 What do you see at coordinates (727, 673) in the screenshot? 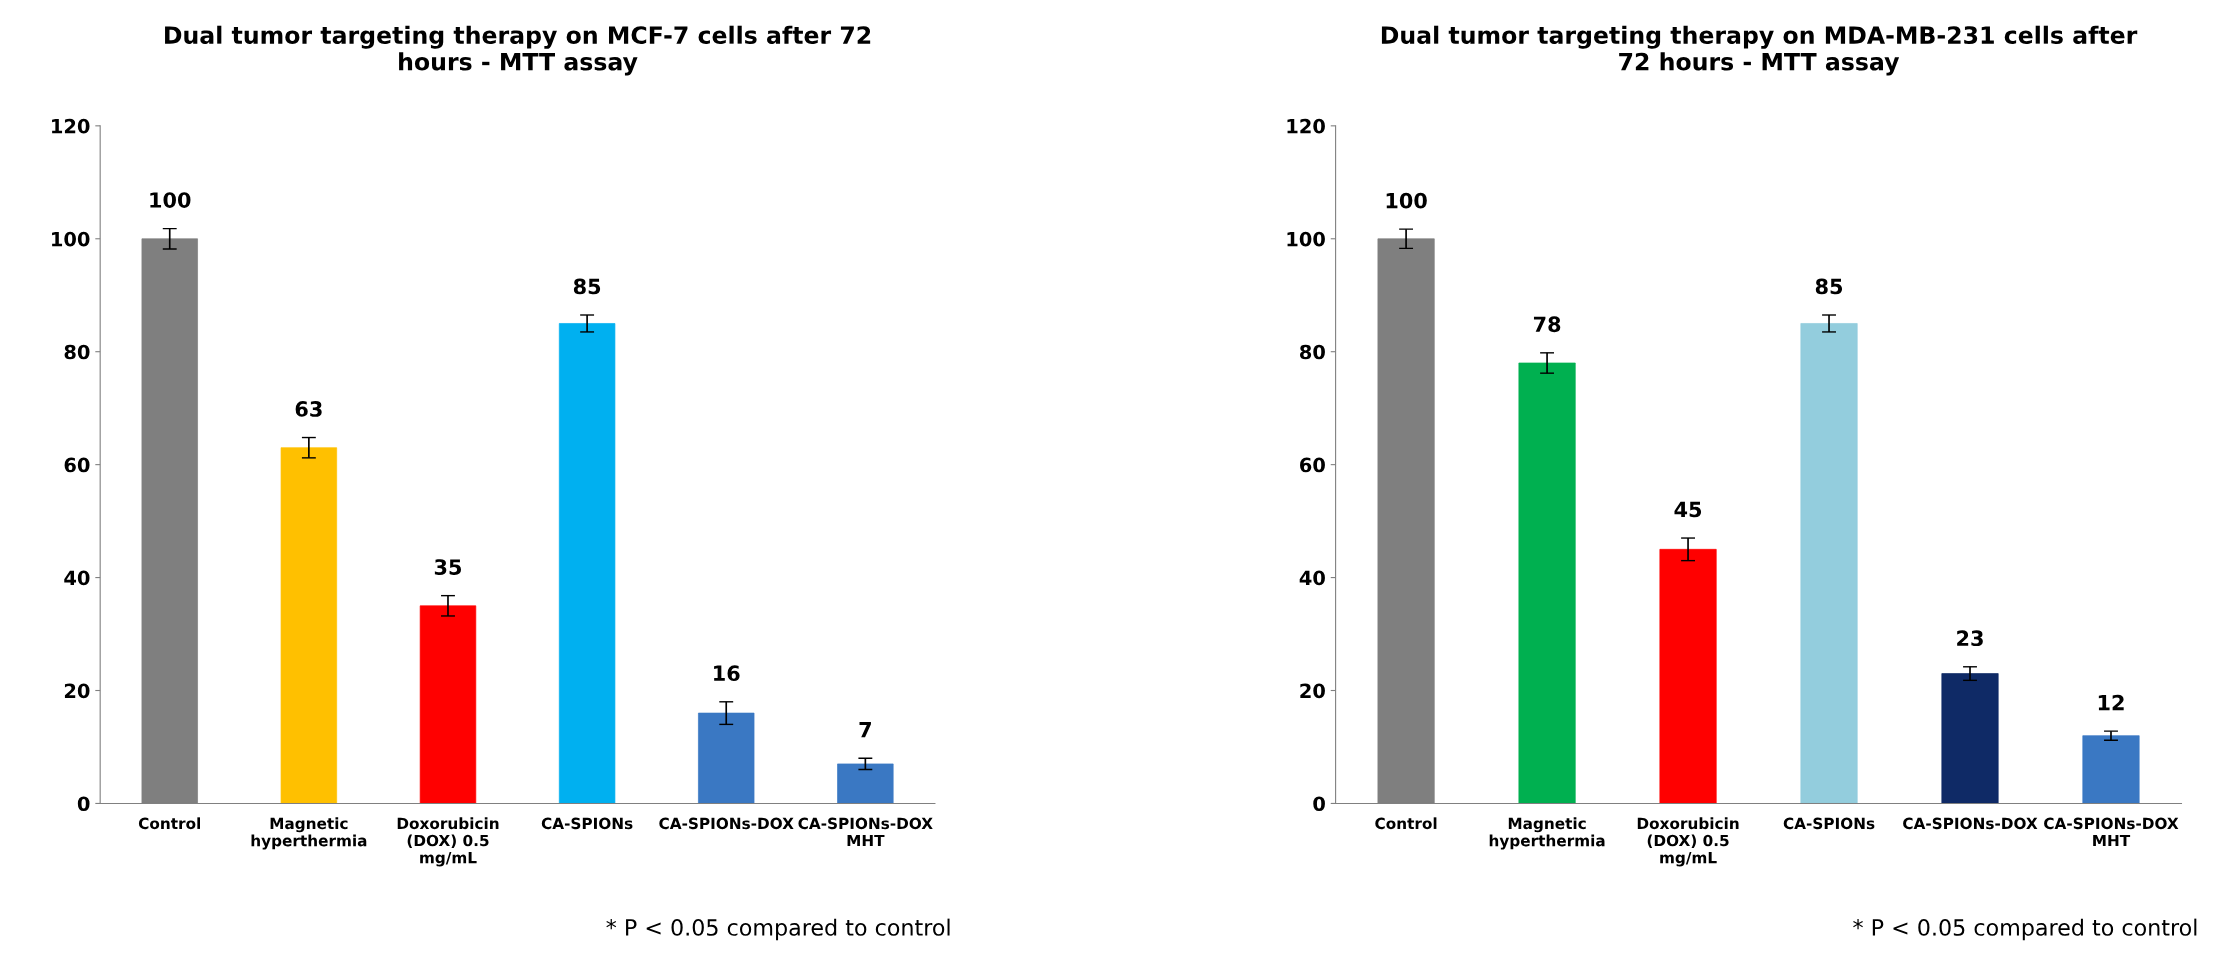
I see `data-label: 16` at bounding box center [727, 673].